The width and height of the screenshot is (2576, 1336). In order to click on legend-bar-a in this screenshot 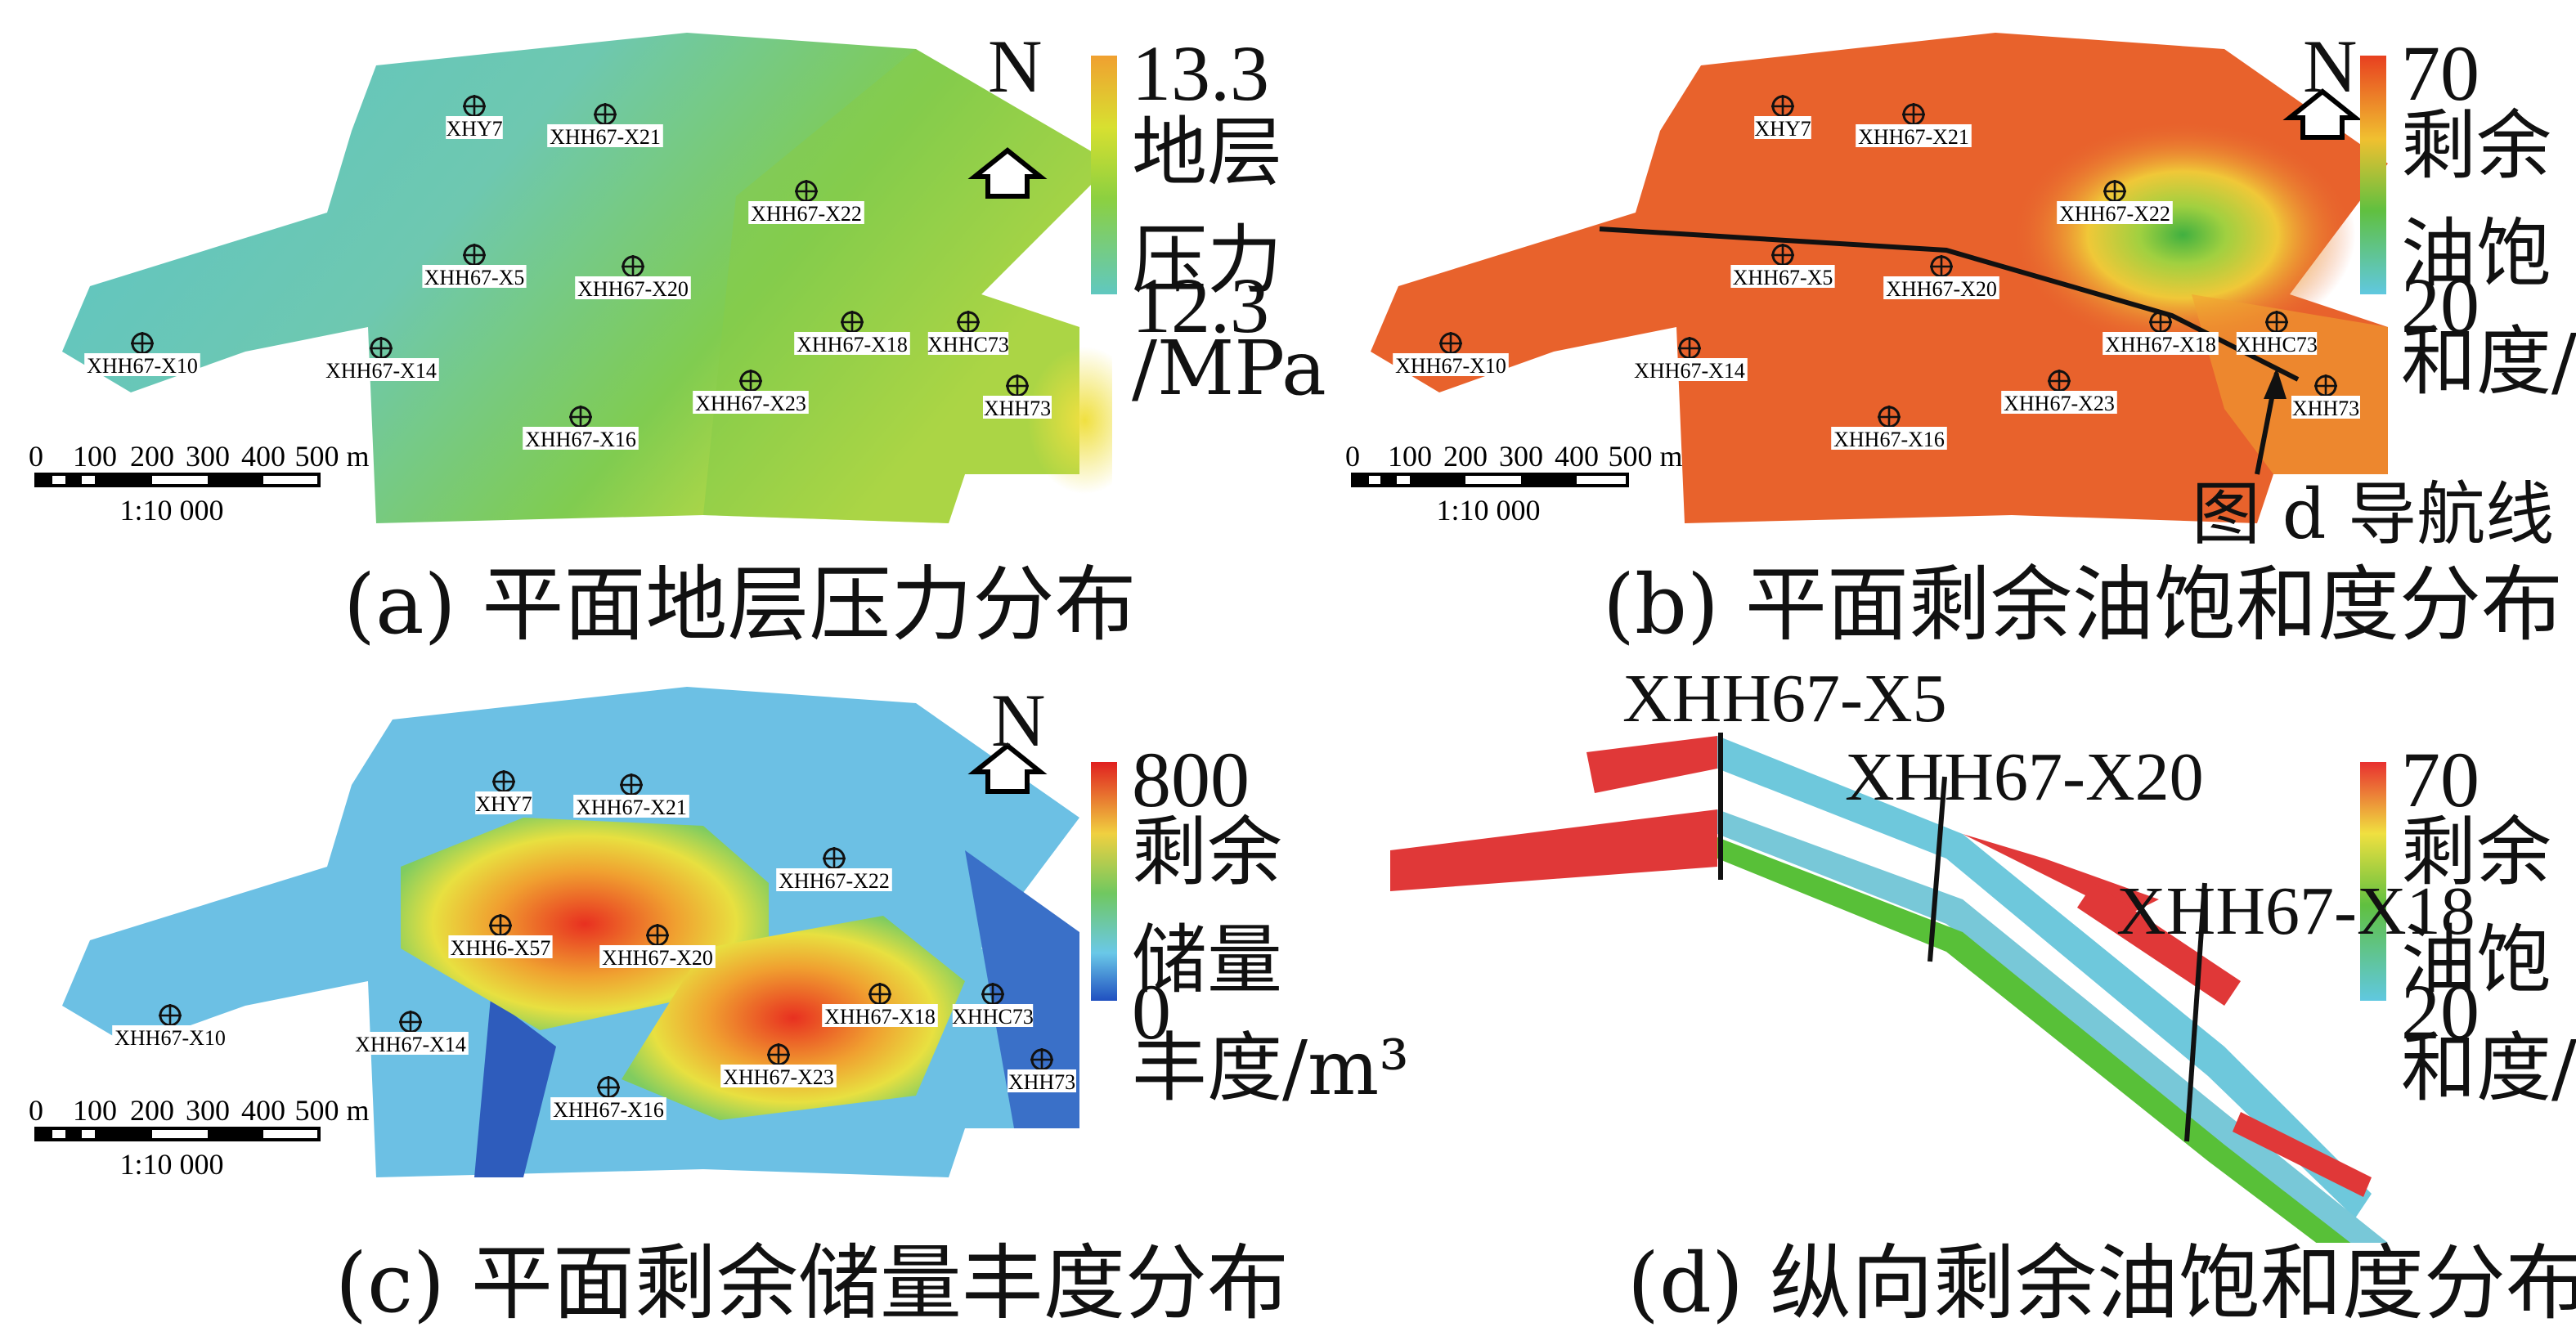, I will do `click(1104, 175)`.